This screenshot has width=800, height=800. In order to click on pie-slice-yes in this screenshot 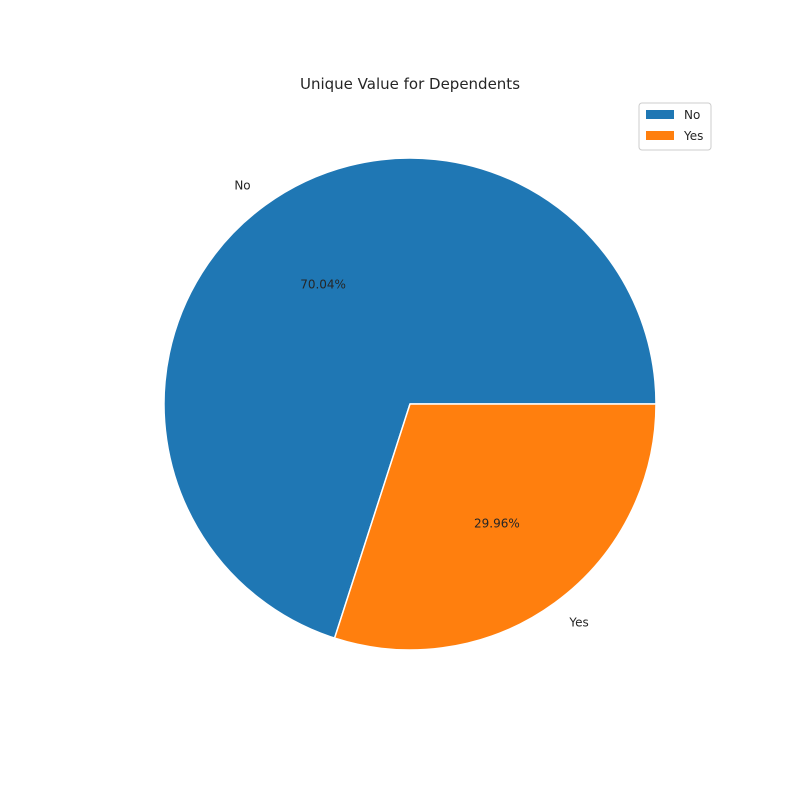, I will do `click(495, 527)`.